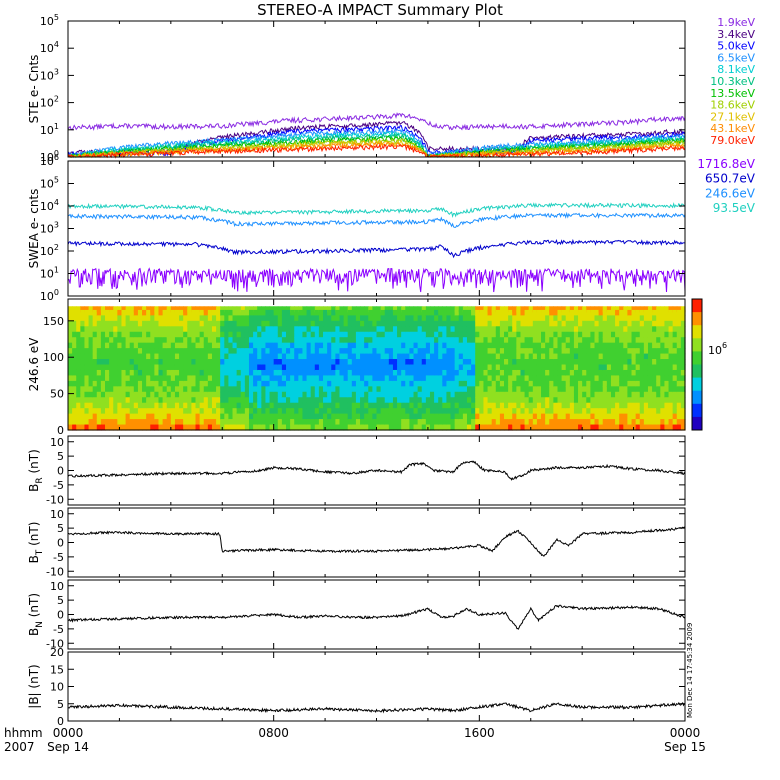  I want to click on ytick-label: 0, so click(60, 543).